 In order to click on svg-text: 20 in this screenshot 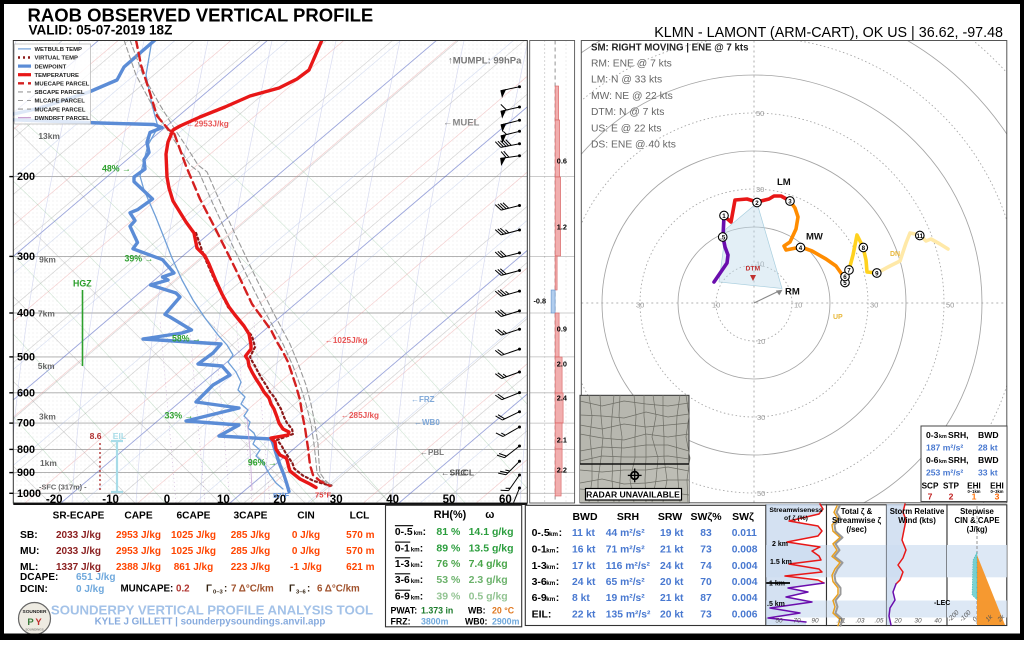, I will do `click(897, 621)`.